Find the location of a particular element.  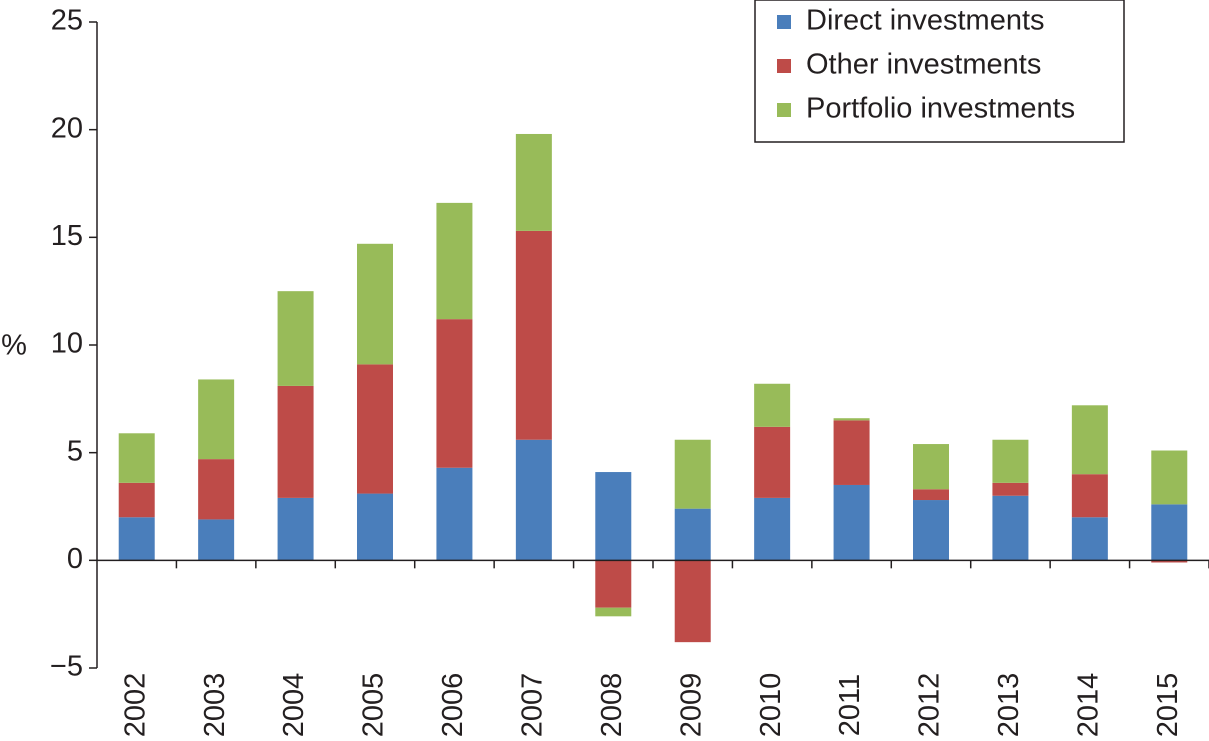

x-tick-label: 2002 is located at coordinates (135, 705).